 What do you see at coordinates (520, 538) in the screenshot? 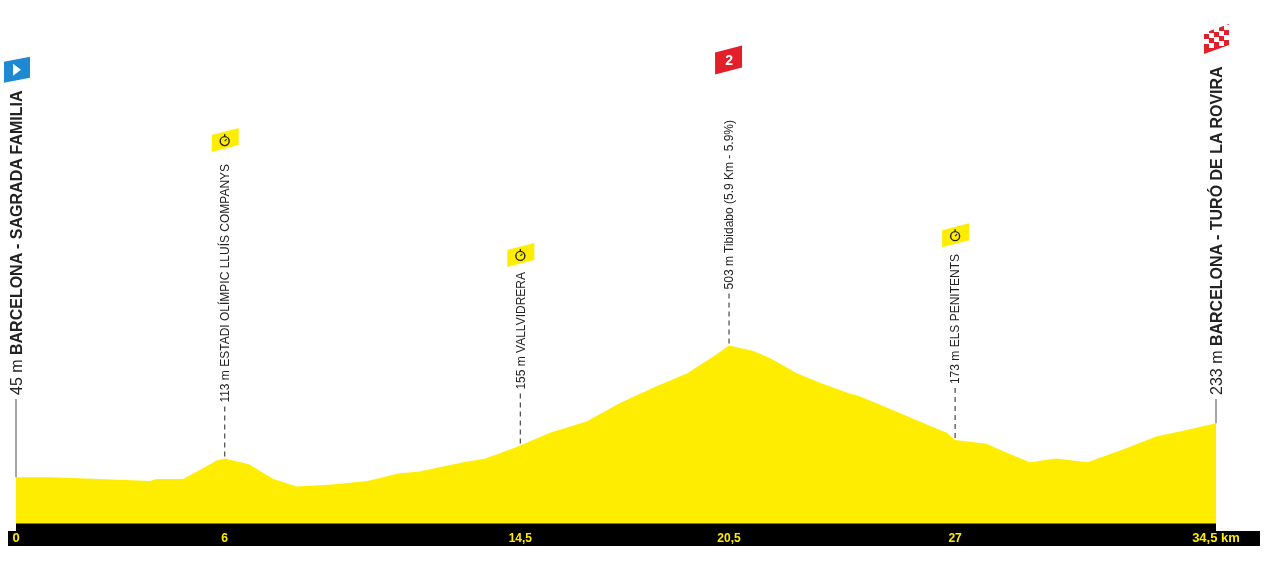
I see `x-tick-label: 14,5` at bounding box center [520, 538].